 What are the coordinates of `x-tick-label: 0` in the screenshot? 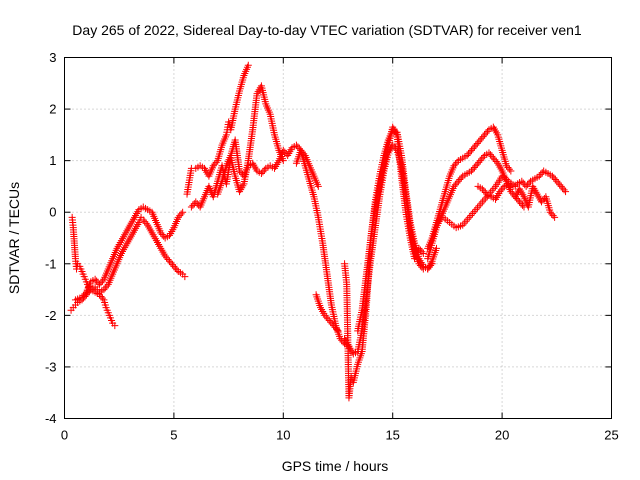 It's located at (64, 435).